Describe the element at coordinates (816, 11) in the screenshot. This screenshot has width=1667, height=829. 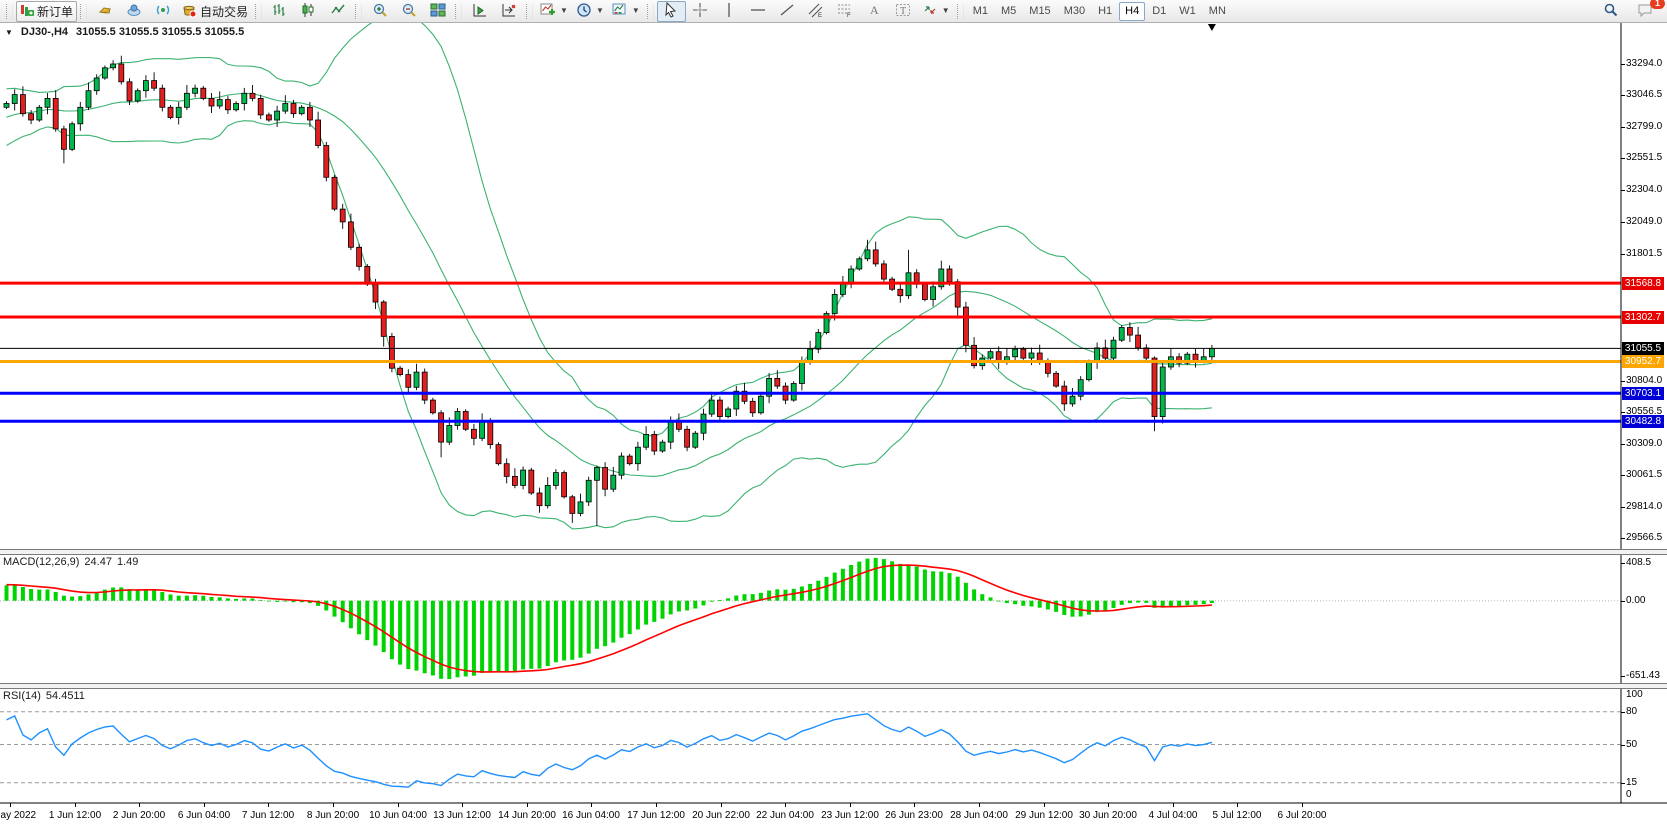
I see `channel-tool-button: E` at that location.